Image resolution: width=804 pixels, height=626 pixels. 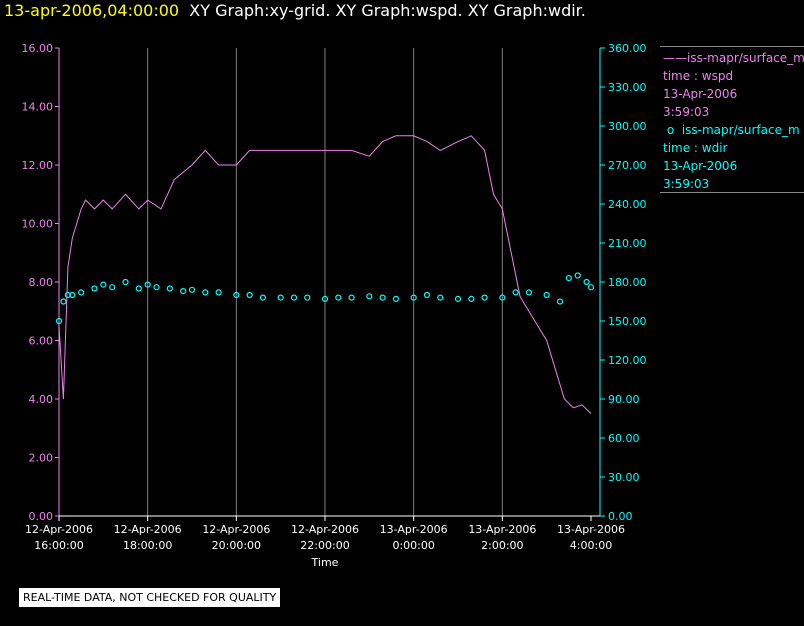 I want to click on x-tick-label-time: 2:00:00, so click(x=502, y=545).